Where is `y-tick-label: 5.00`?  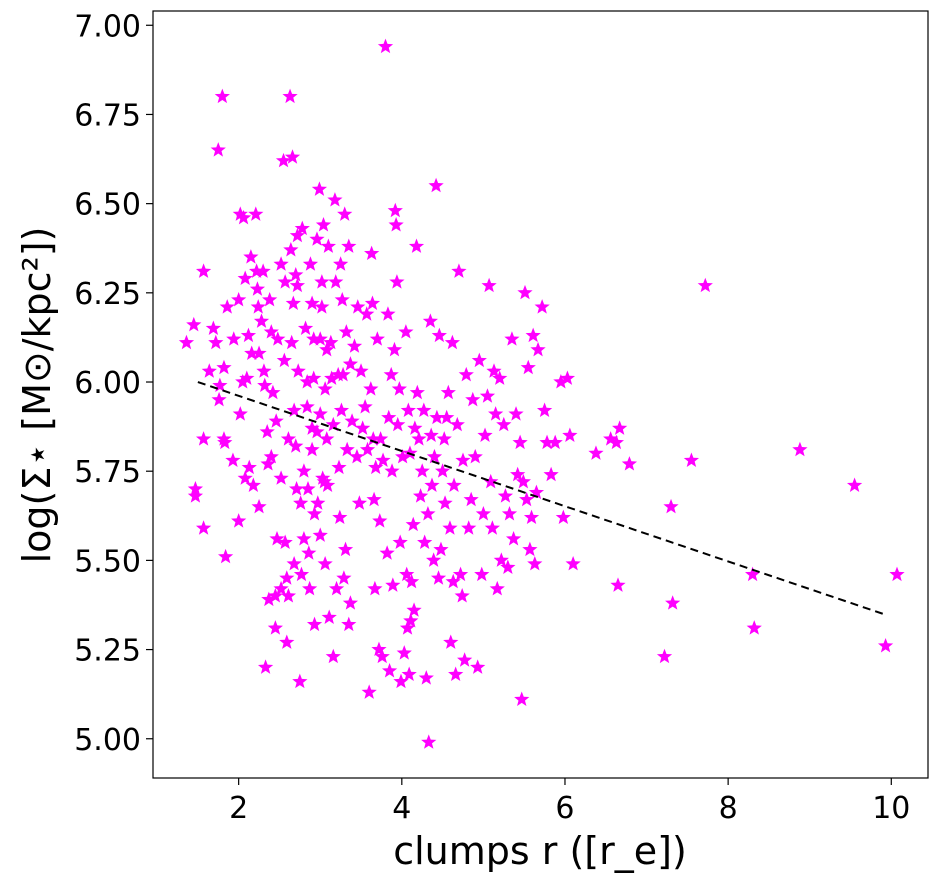 y-tick-label: 5.00 is located at coordinates (107, 740).